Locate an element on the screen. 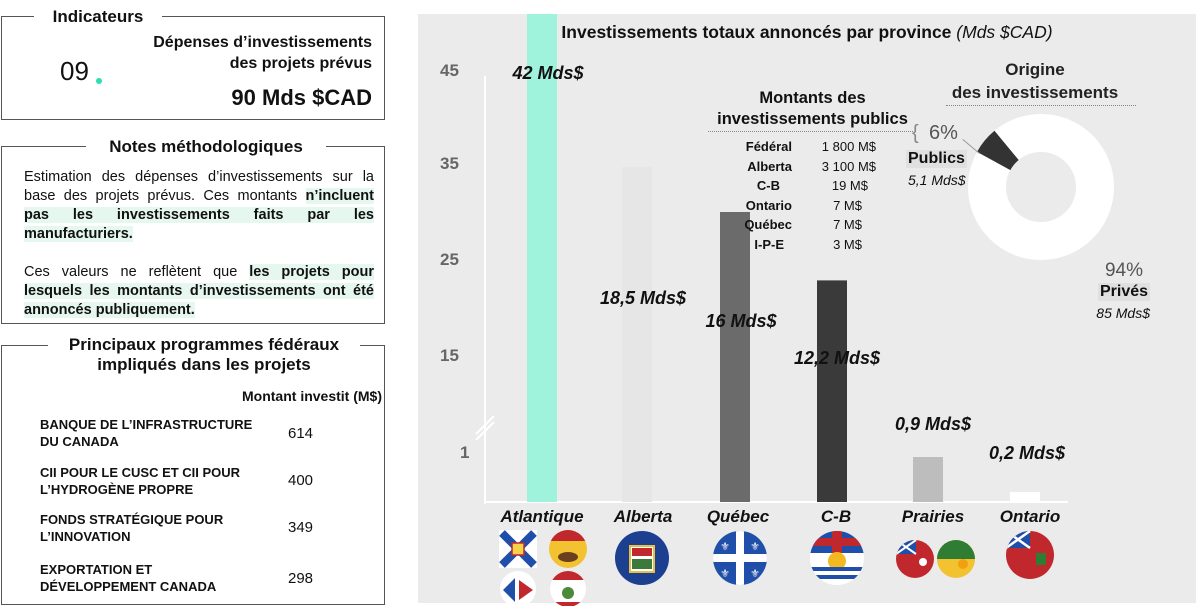  y-tick-label: 15 is located at coordinates (449, 355).